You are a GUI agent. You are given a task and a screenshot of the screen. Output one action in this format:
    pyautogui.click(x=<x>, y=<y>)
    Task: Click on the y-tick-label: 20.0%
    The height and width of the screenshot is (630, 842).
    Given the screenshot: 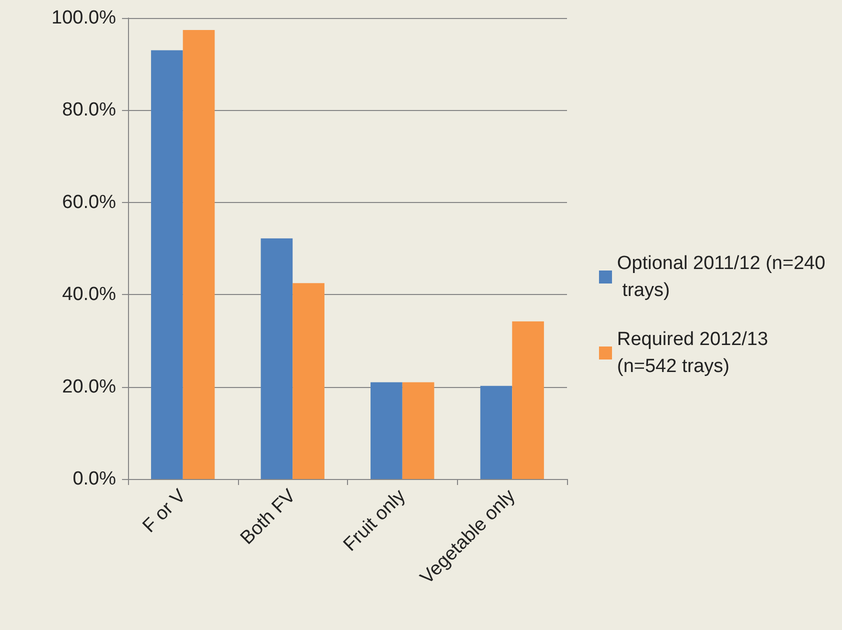 What is the action you would take?
    pyautogui.click(x=89, y=387)
    